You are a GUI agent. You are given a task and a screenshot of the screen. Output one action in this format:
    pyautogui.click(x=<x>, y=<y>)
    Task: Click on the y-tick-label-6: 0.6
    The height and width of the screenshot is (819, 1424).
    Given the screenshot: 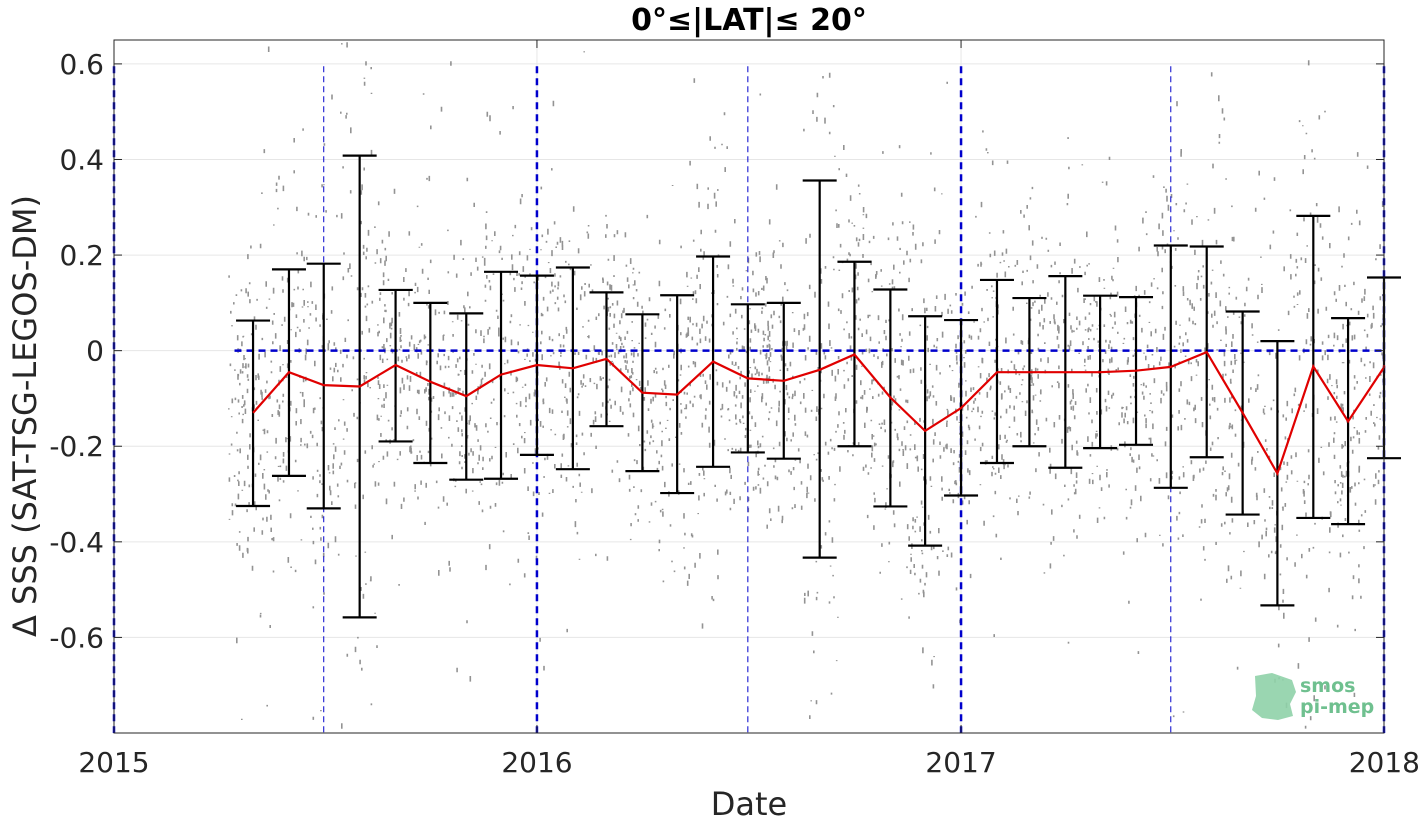 What is the action you would take?
    pyautogui.click(x=81, y=64)
    